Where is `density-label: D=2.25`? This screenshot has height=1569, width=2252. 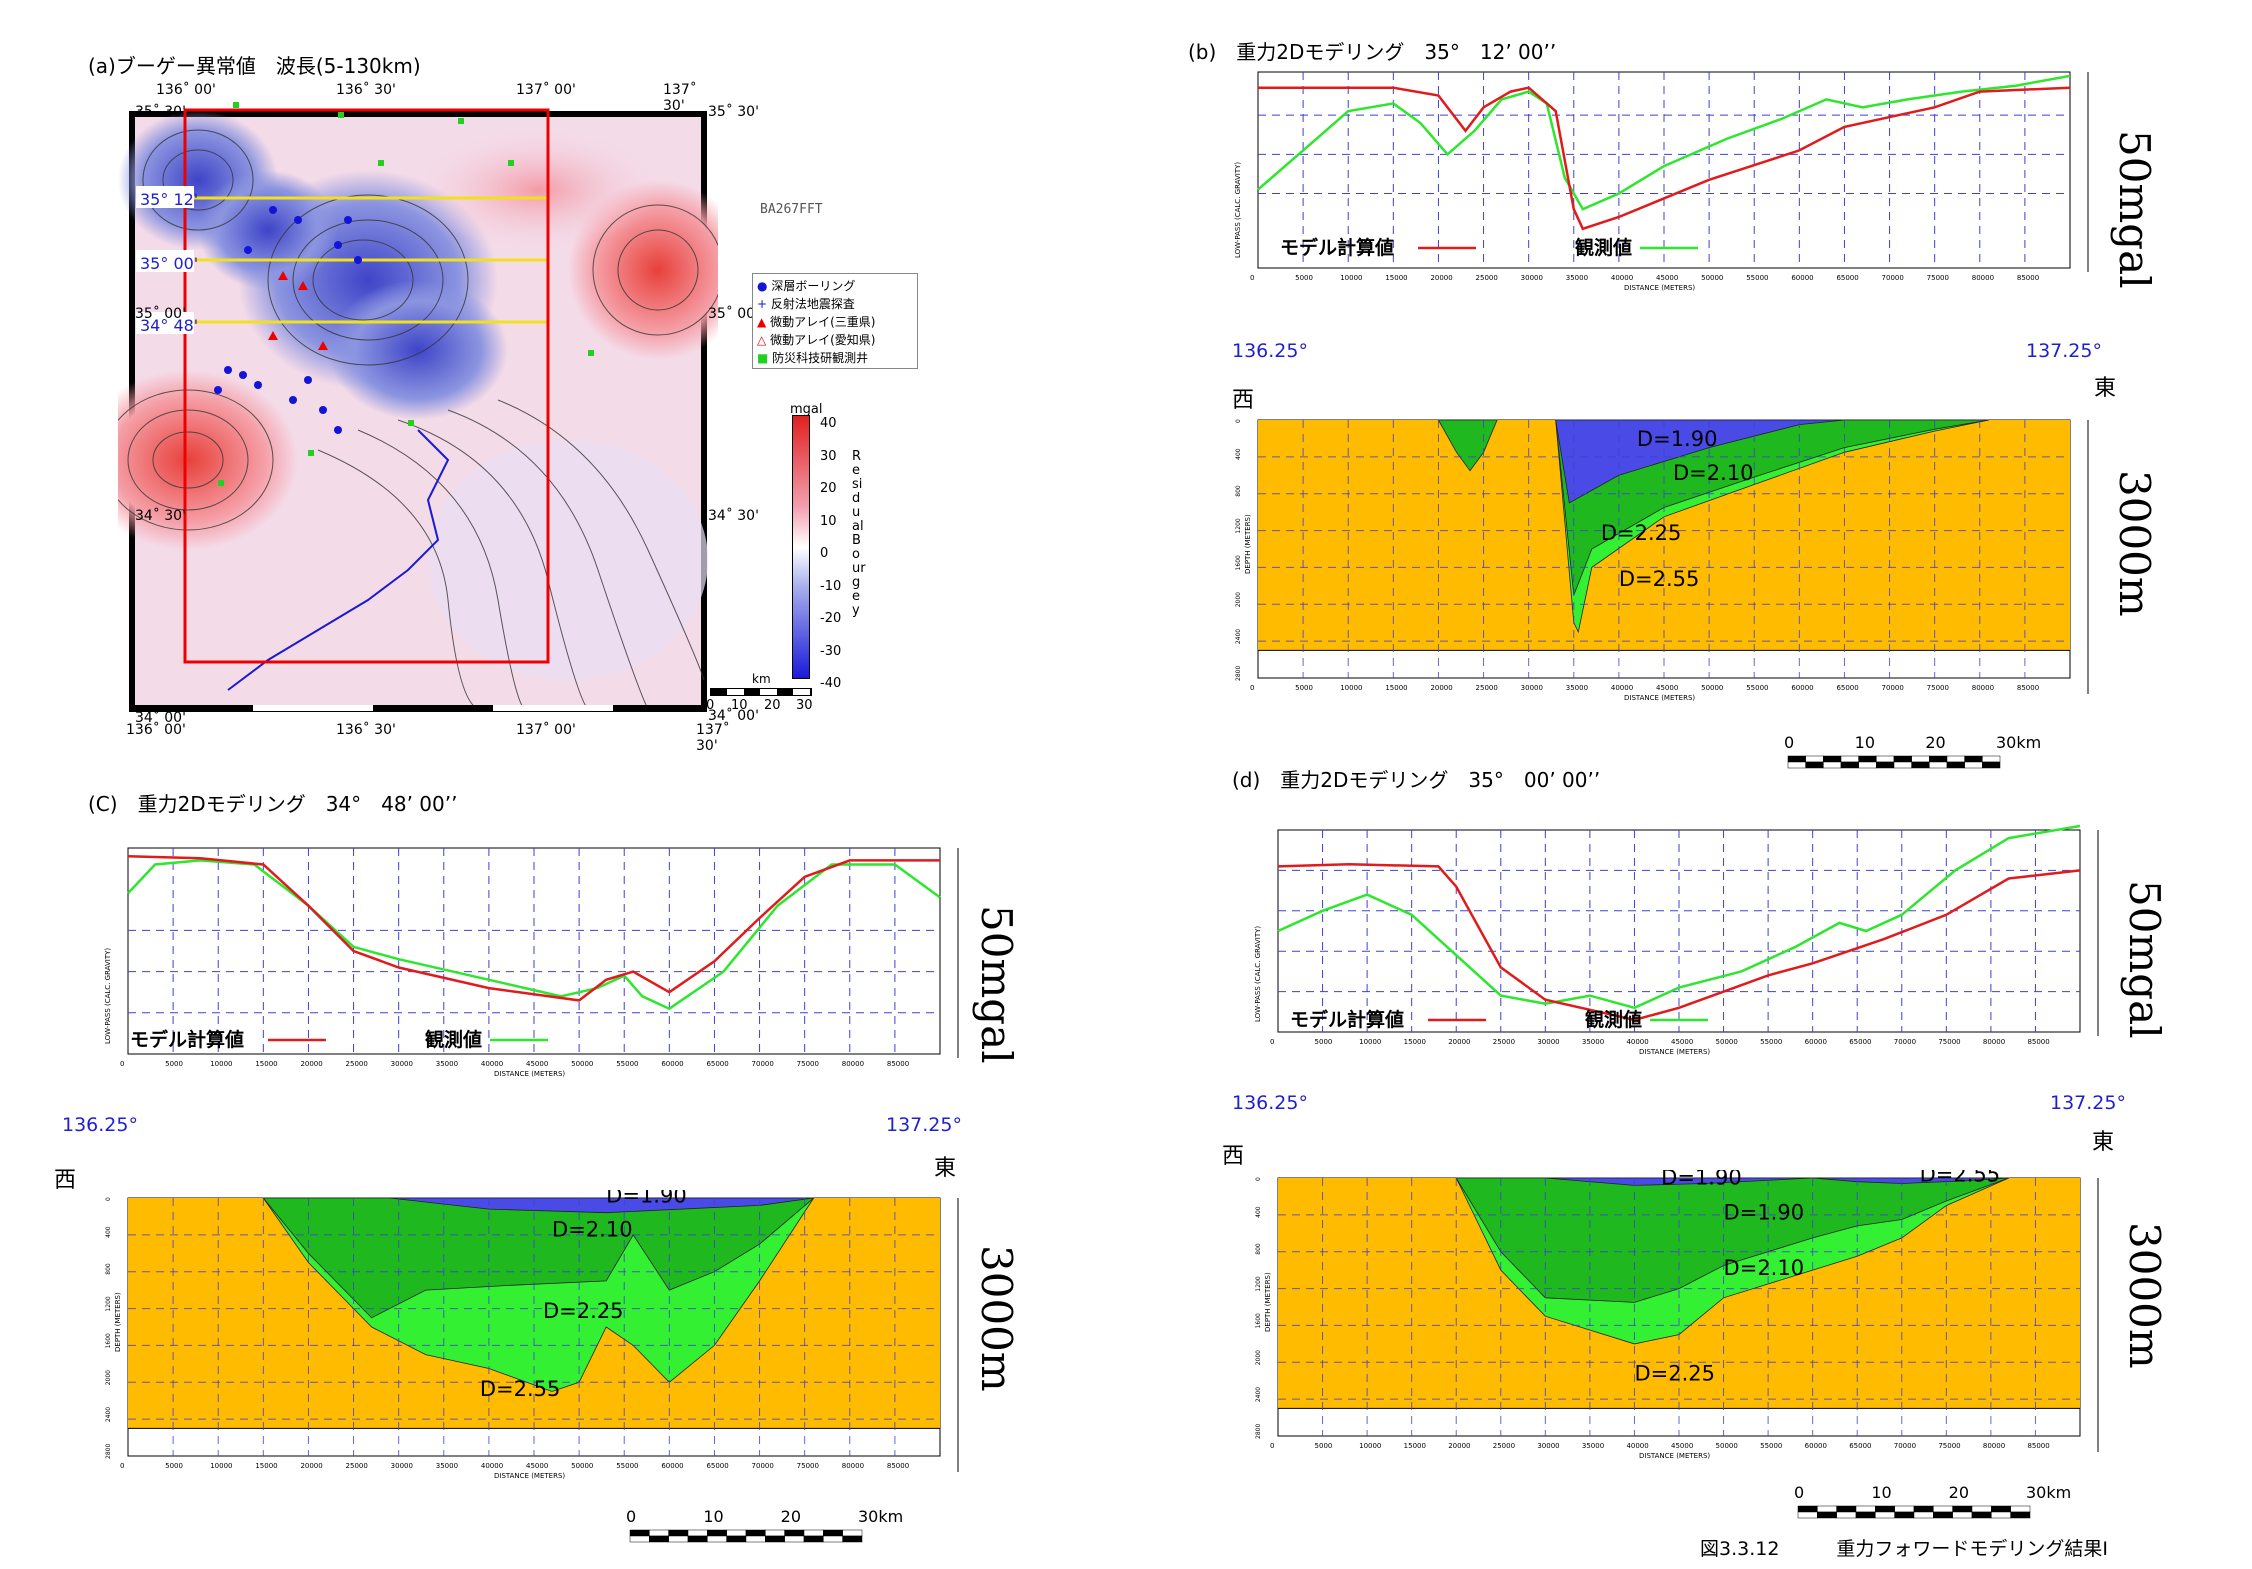 density-label: D=2.25 is located at coordinates (1641, 533).